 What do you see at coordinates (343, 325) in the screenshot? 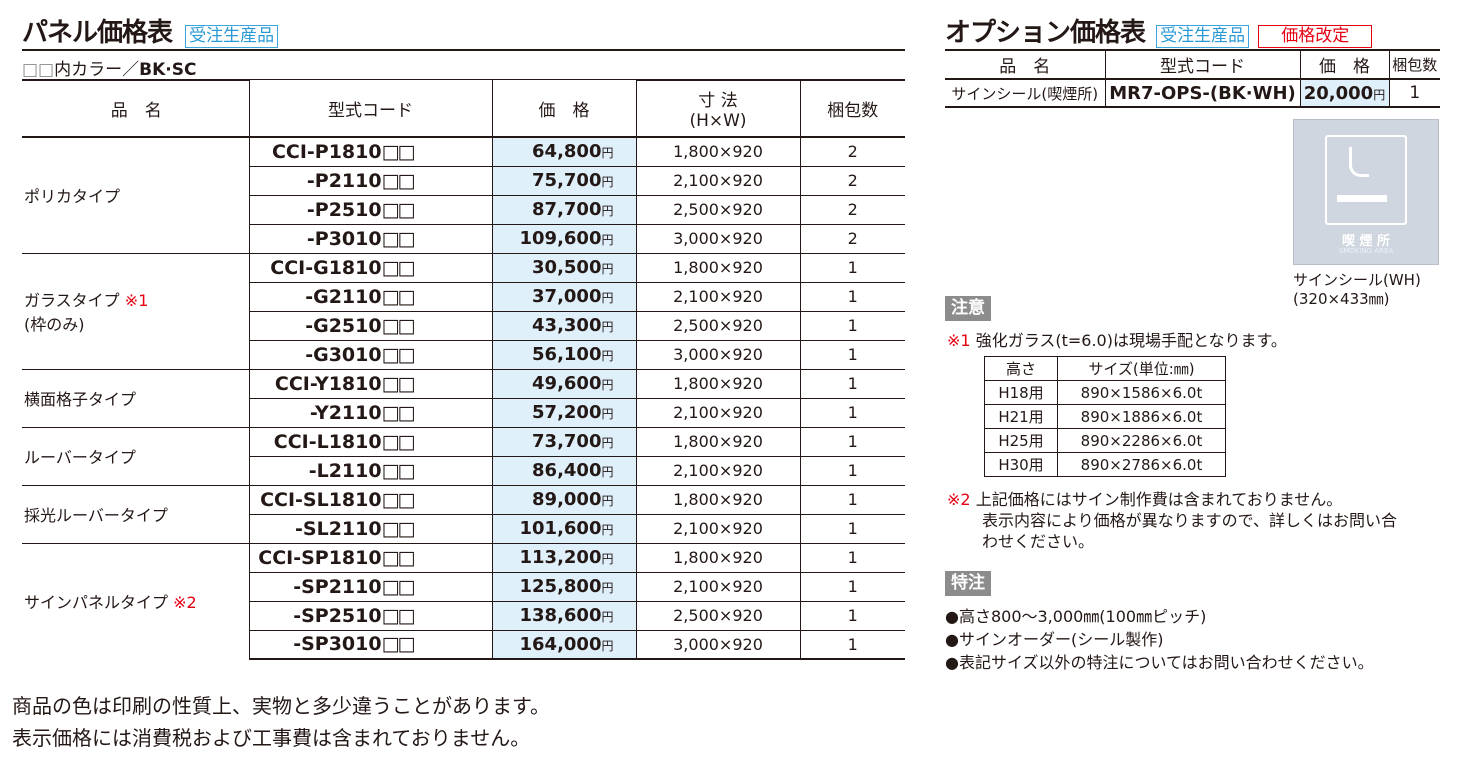
I see `model-code-value: -G2510` at bounding box center [343, 325].